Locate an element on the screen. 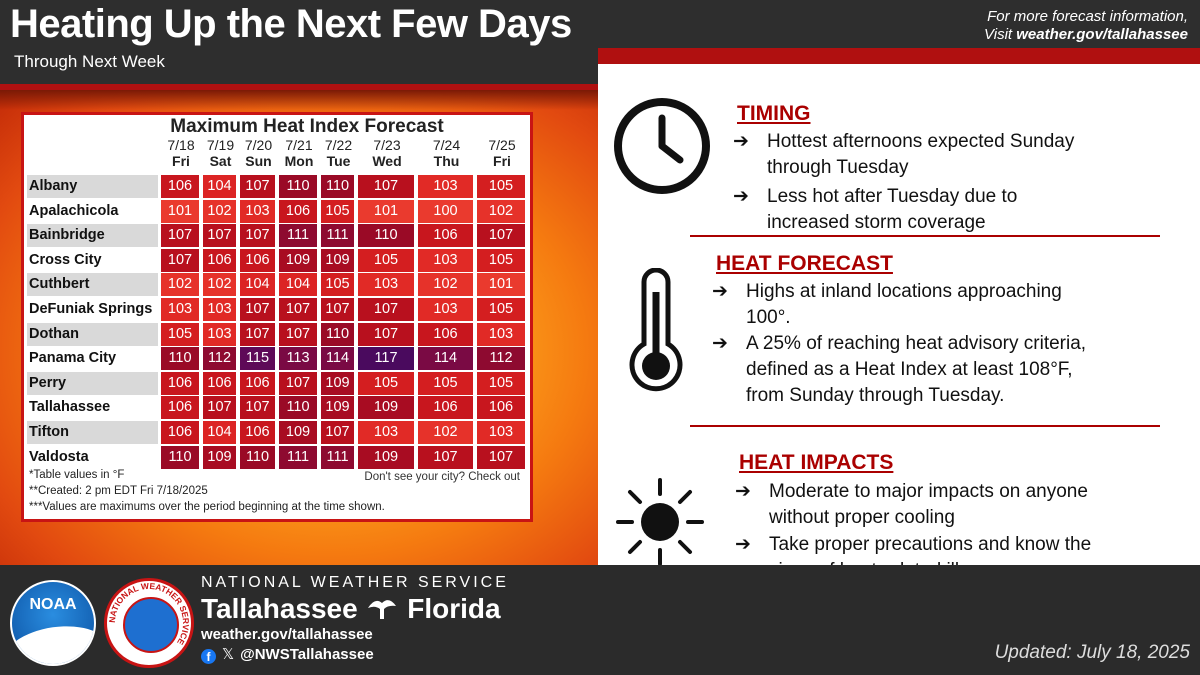 Image resolution: width=1200 pixels, height=675 pixels. table-row: Cuthbert 102 102 104 104 105 103 102 101 is located at coordinates (276, 285).